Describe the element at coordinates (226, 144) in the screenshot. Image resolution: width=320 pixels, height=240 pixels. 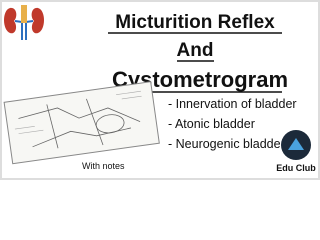
I see `bullet: - Neurogenic bladder` at that location.